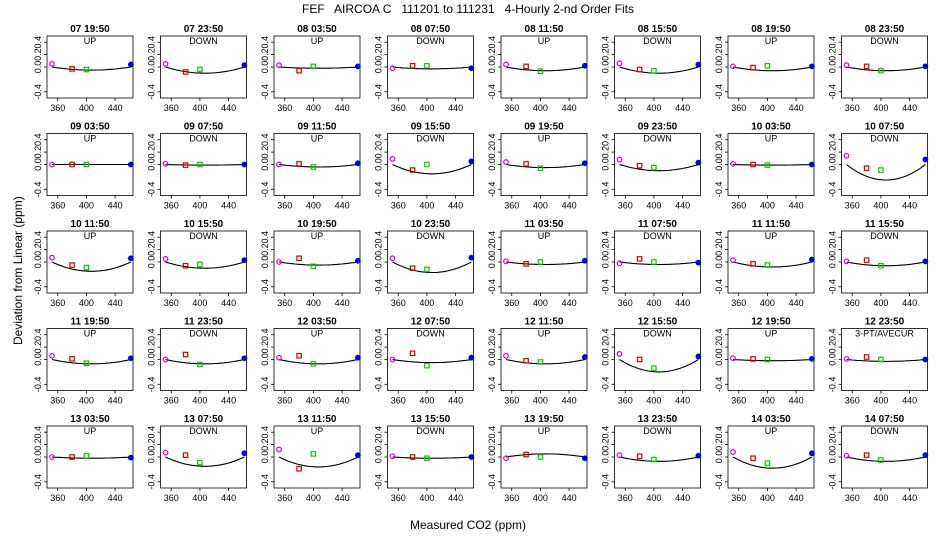 Image resolution: width=936 pixels, height=540 pixels. I want to click on panel-title: 12 07:50, so click(431, 322).